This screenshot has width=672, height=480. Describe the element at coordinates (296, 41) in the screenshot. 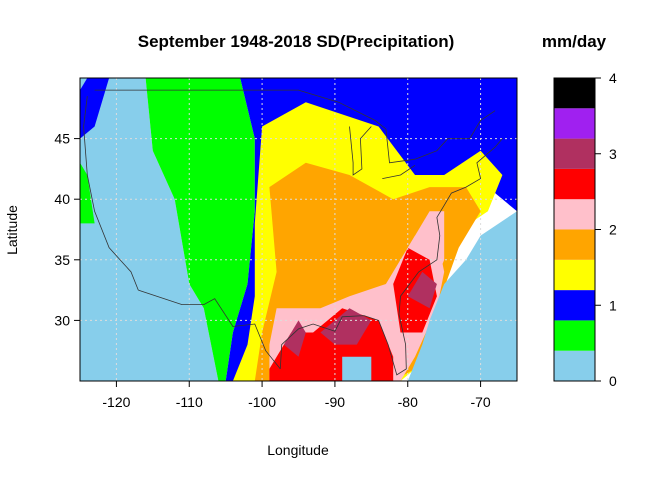

I see `chart-title: September 1948-2018 SD(Precipitation)` at that location.